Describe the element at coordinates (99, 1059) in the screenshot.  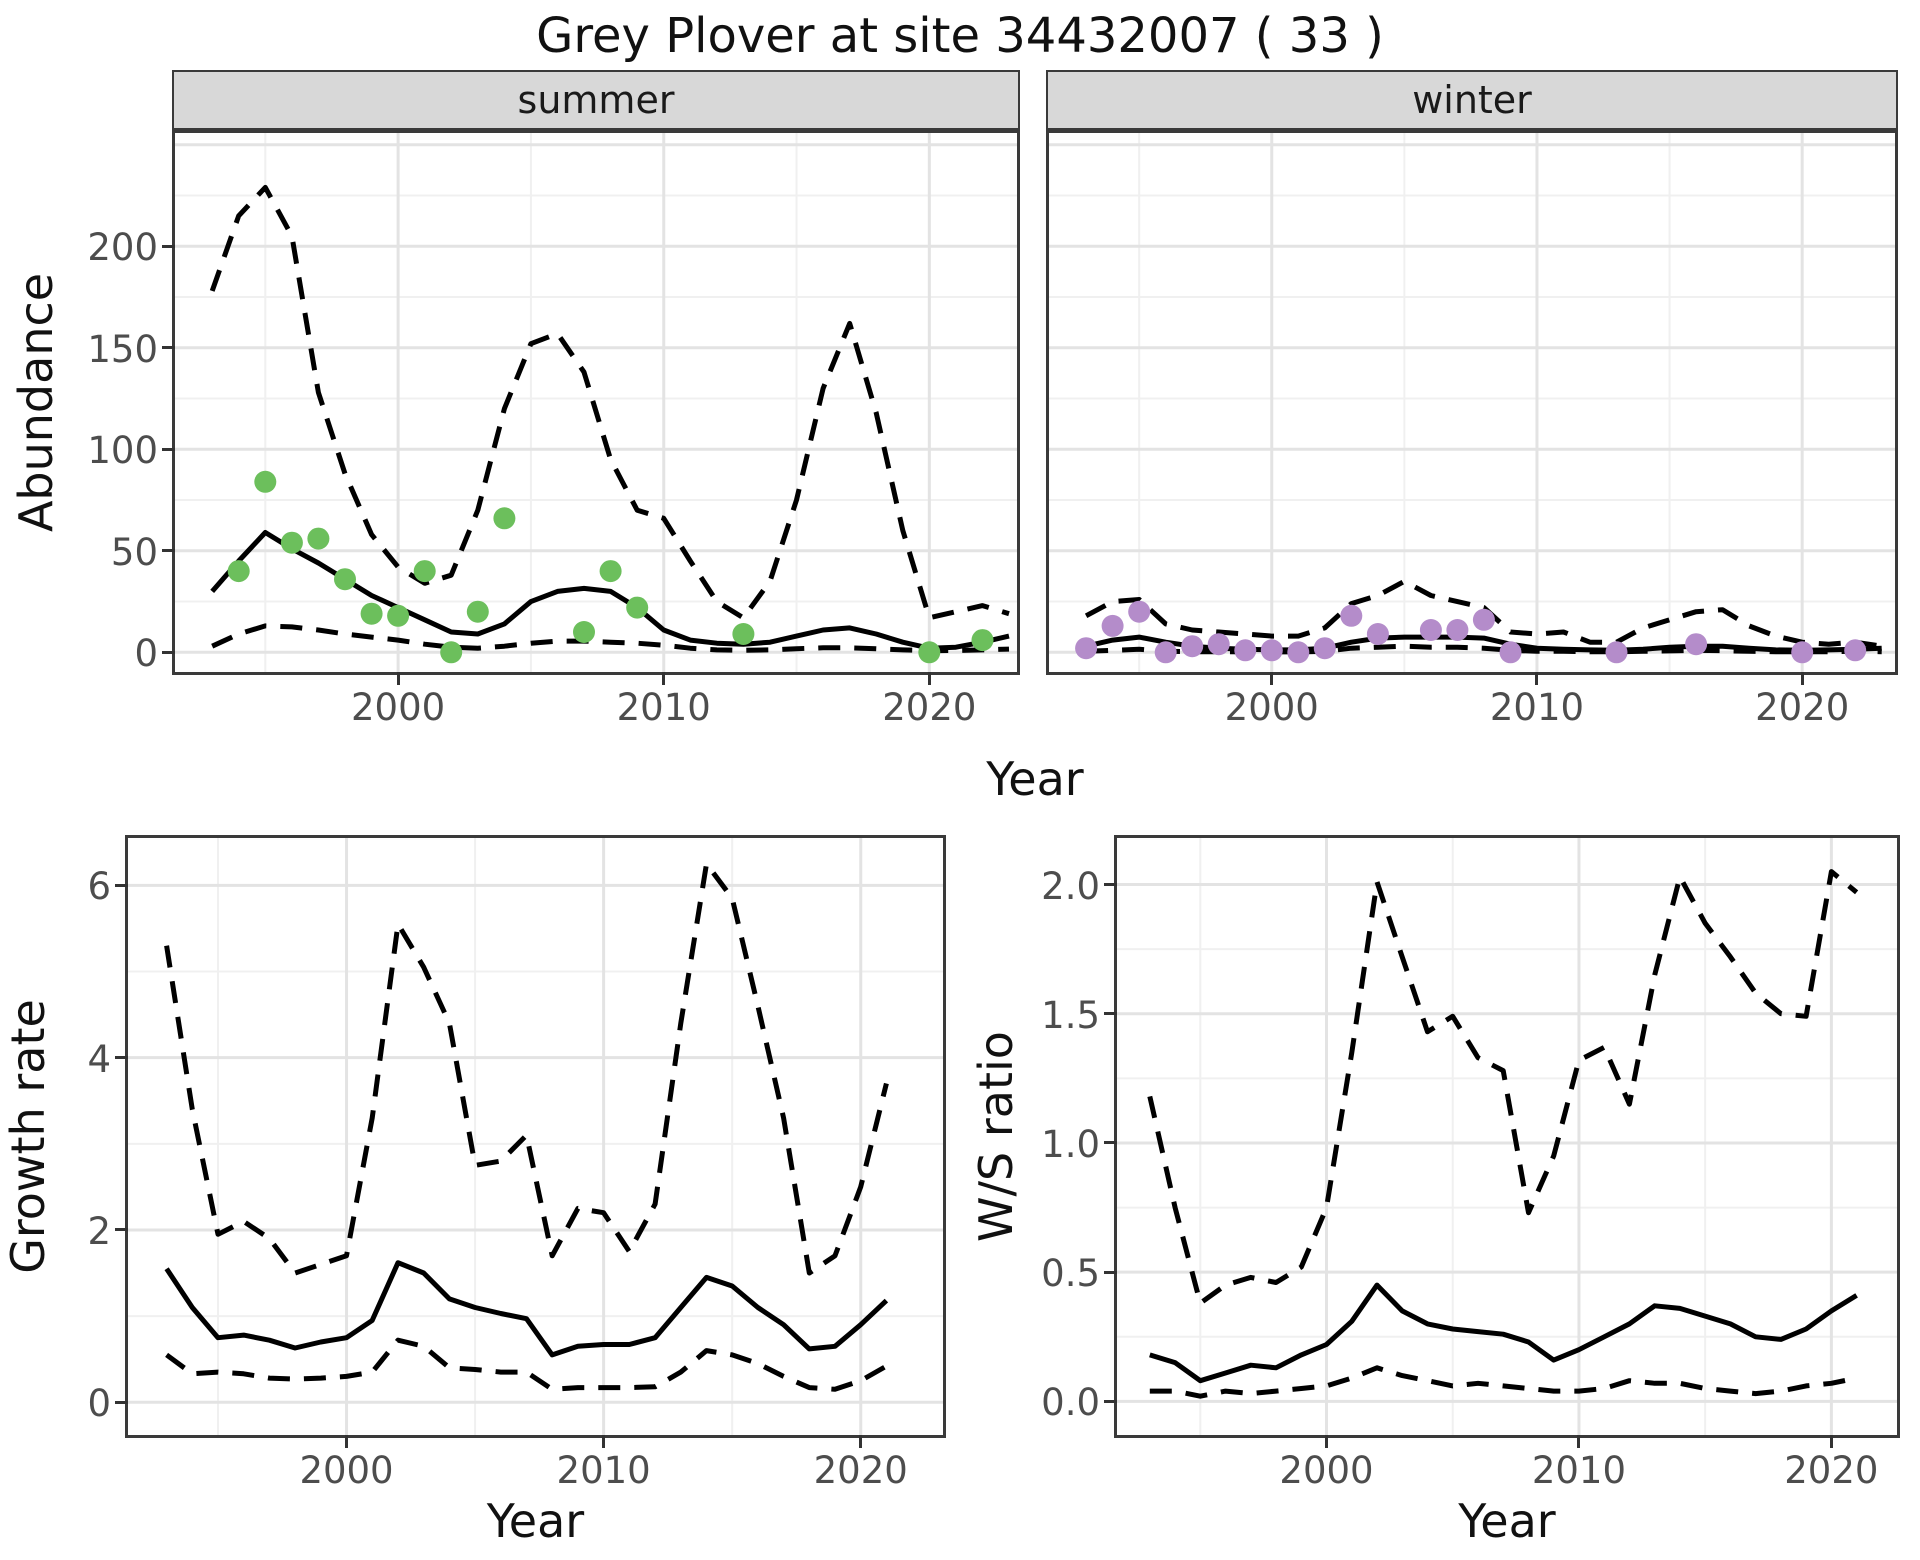
I see `growth-y-tick-label: 4` at that location.